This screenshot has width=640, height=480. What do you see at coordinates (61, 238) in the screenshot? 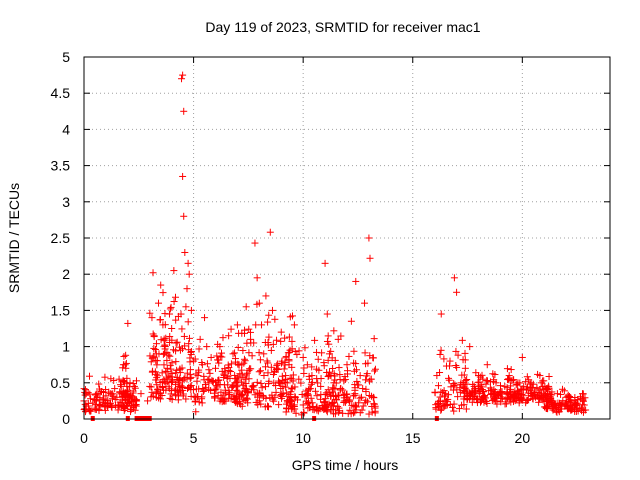
I see `y-tick-label: 2.5` at bounding box center [61, 238].